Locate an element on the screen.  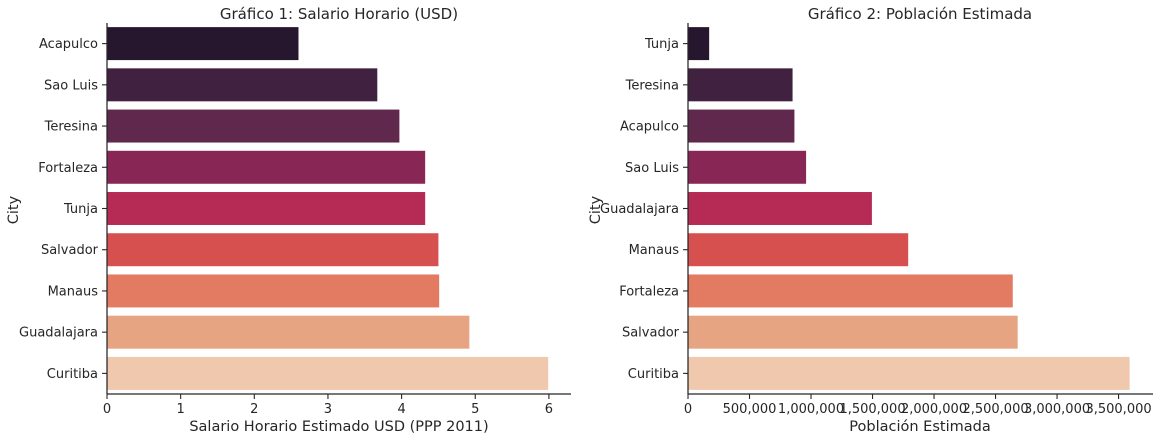
chart-2-title: Gráfico 2: Población Estimada is located at coordinates (920, 14).